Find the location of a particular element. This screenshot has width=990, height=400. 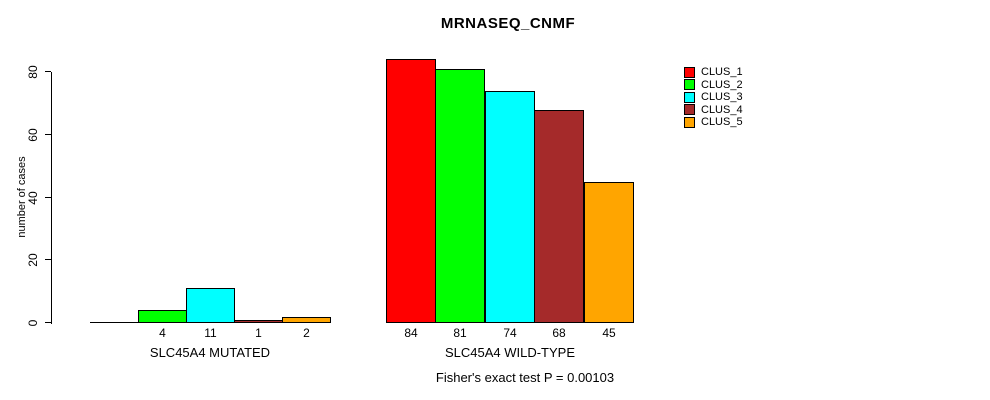

legend-item: CLUS_3 is located at coordinates (713, 97).